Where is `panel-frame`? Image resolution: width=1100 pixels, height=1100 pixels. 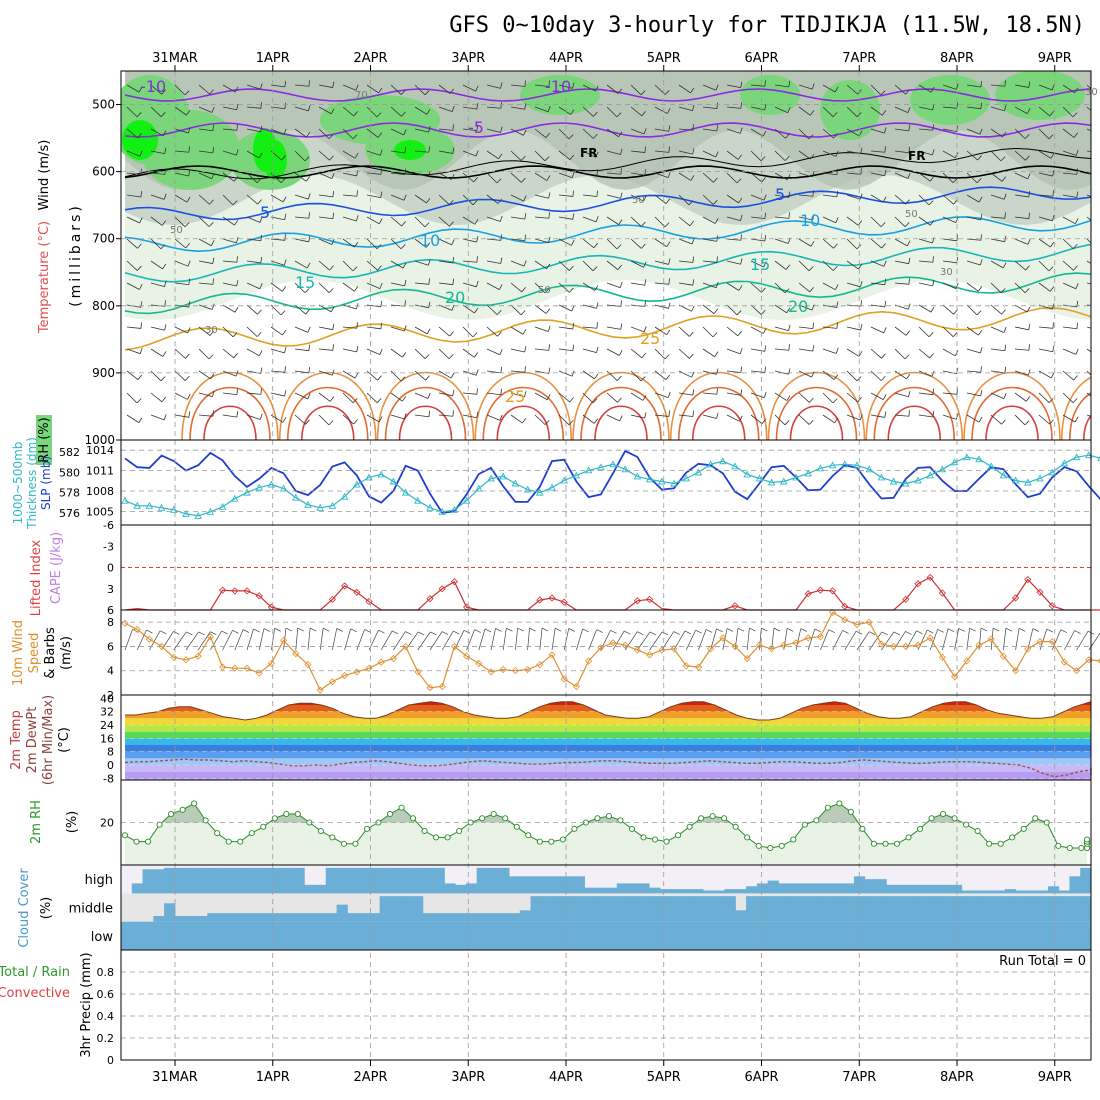
panel-frame is located at coordinates (606, 652).